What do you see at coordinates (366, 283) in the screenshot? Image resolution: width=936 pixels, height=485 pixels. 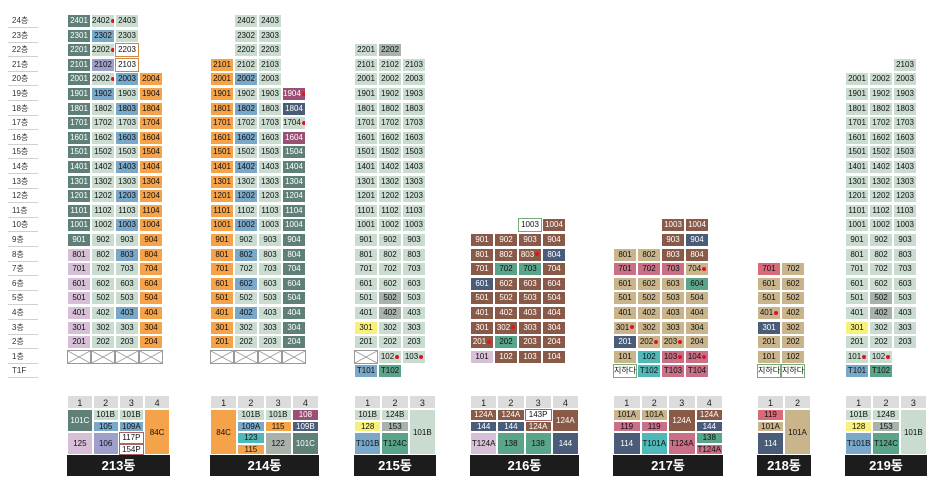 I see `unit-cell: 601` at bounding box center [366, 283].